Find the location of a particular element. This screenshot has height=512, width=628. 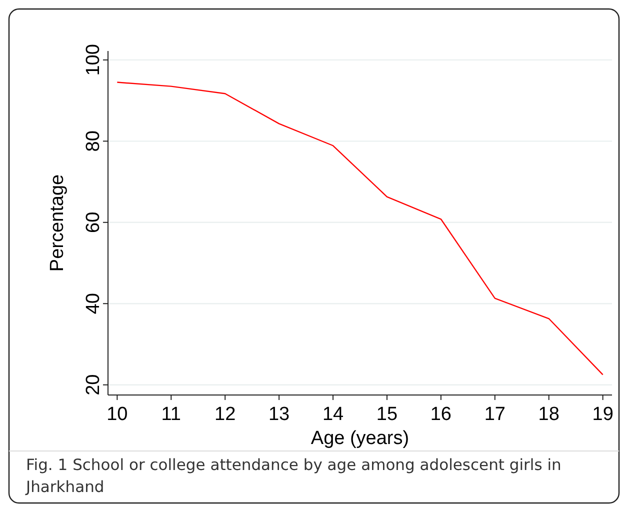

x-tick-label: 13 is located at coordinates (279, 414).